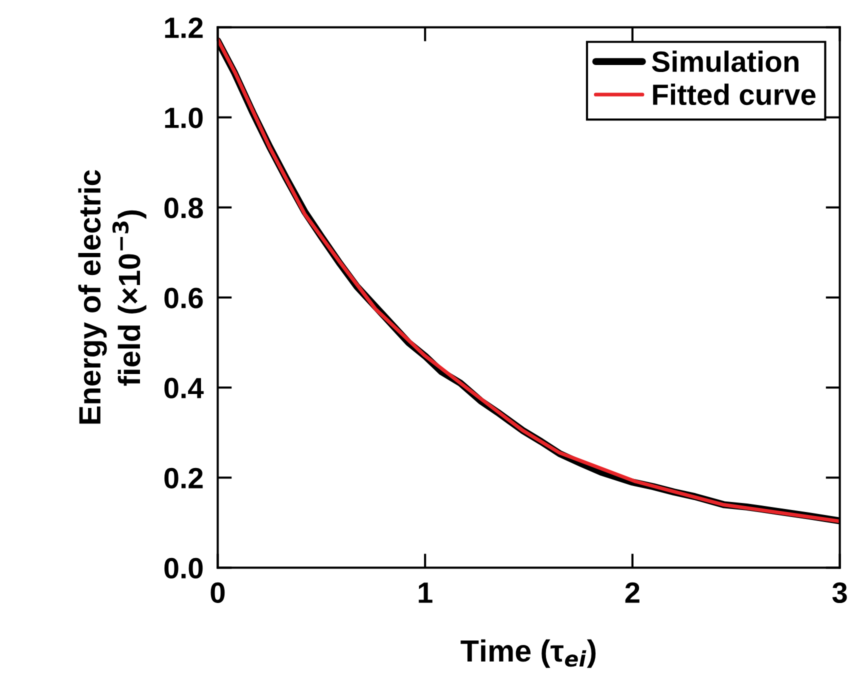 The width and height of the screenshot is (864, 700). I want to click on x-tick-label: 0, so click(217, 593).